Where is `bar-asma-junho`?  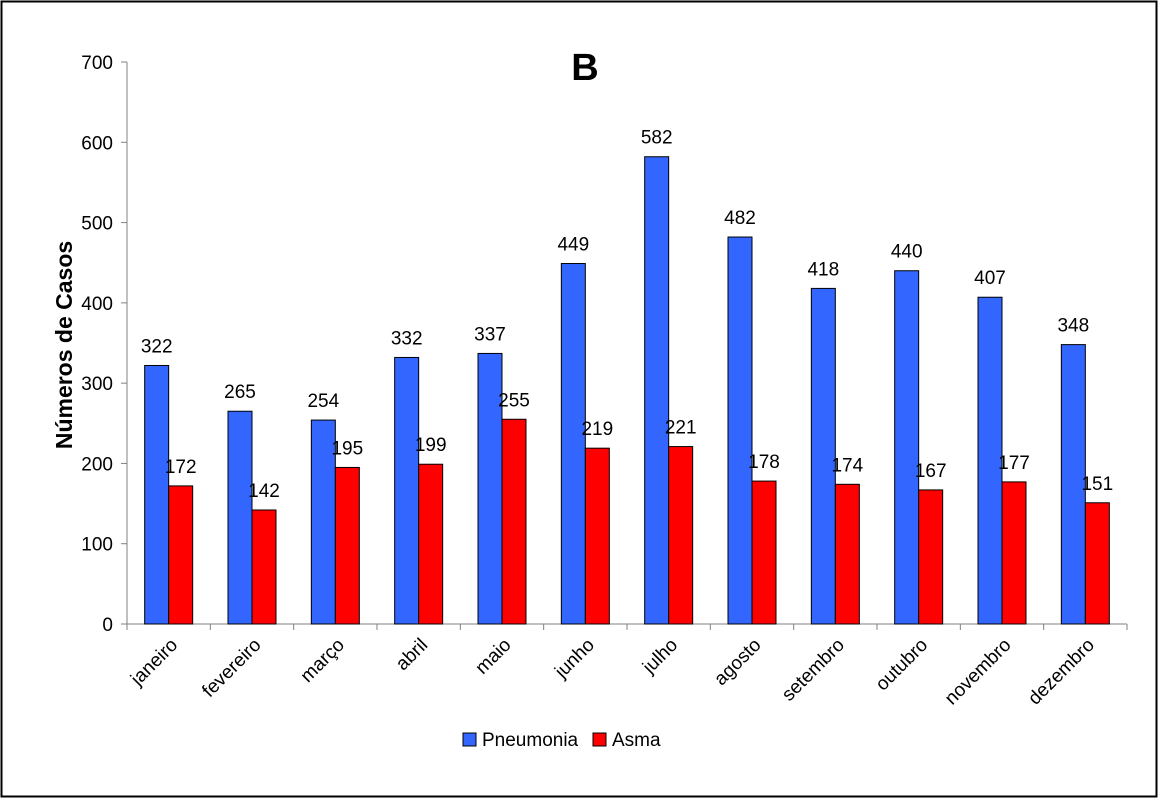 bar-asma-junho is located at coordinates (597, 536).